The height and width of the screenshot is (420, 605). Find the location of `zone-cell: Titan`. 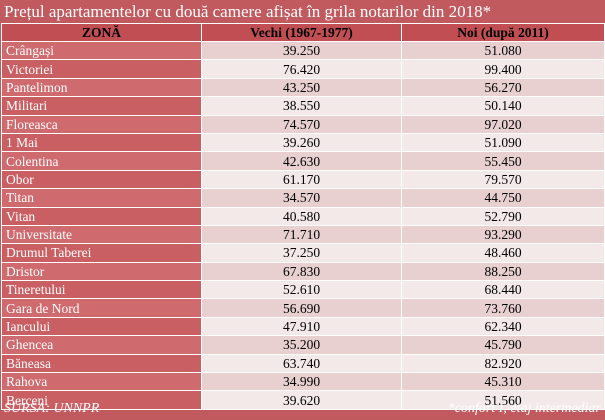

zone-cell: Titan is located at coordinates (101, 198).